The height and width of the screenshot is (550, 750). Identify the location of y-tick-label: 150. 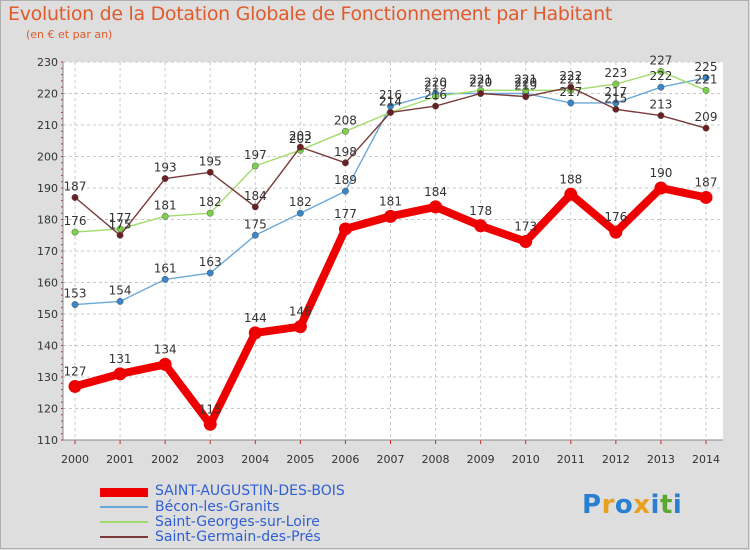
(47, 314).